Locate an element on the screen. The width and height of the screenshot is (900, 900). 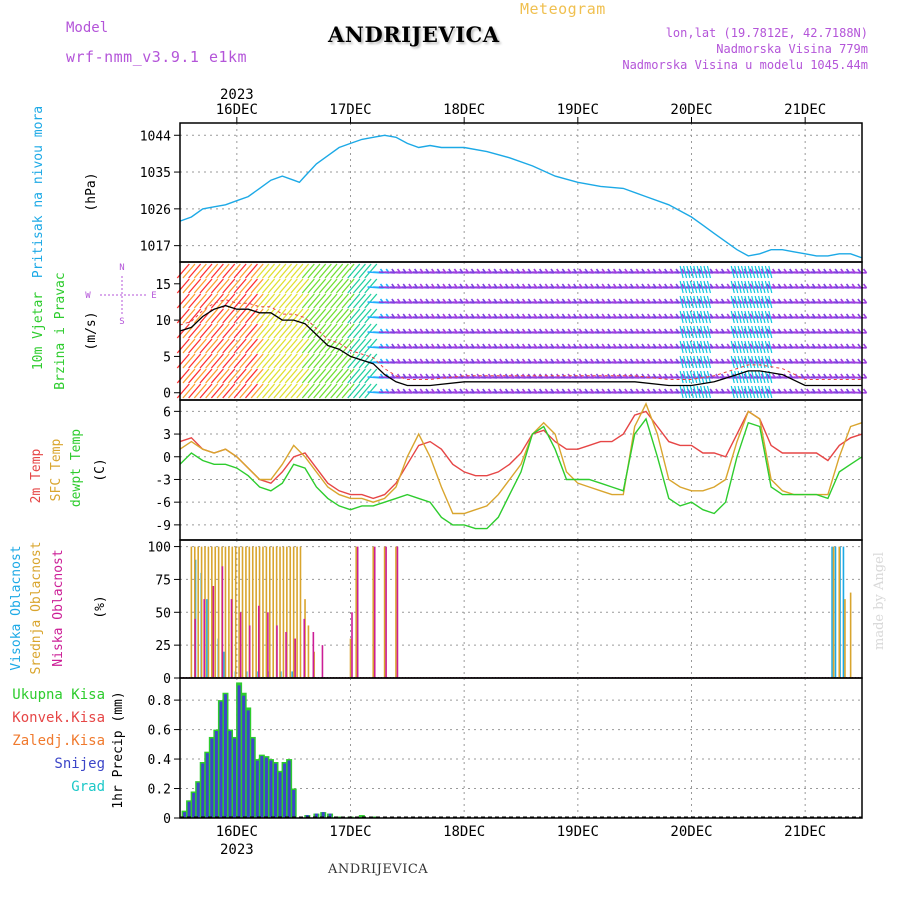
temp-sfc-label: SFC Temp is located at coordinates (56, 470).